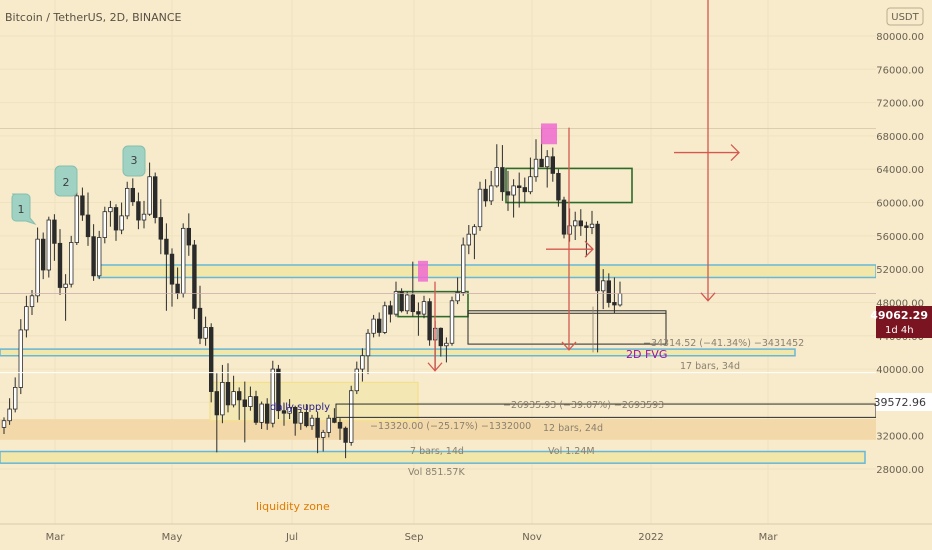  Describe the element at coordinates (900, 437) in the screenshot. I see `price-tick-label: 32000.00` at that location.